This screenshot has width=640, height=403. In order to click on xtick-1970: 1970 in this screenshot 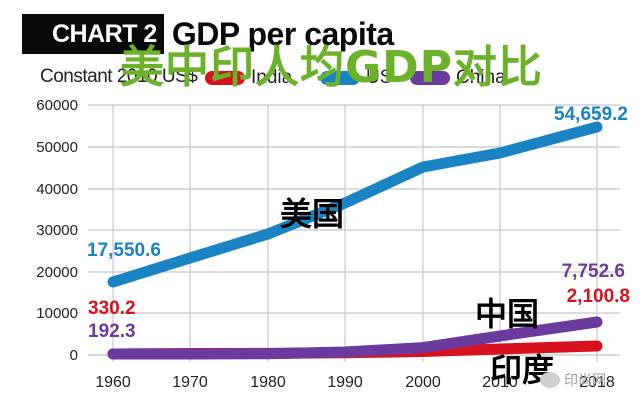, I will do `click(190, 382)`.